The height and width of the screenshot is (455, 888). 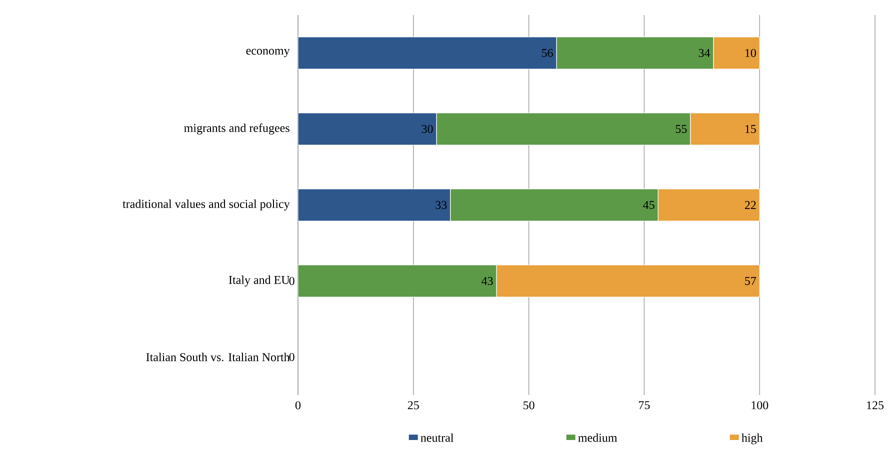 I want to click on data-label: 43, so click(x=487, y=281).